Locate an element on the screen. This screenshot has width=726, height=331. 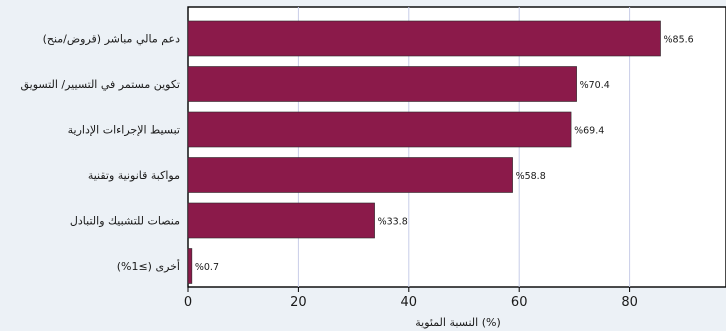
value-label: %0.7 is located at coordinates (207, 267).